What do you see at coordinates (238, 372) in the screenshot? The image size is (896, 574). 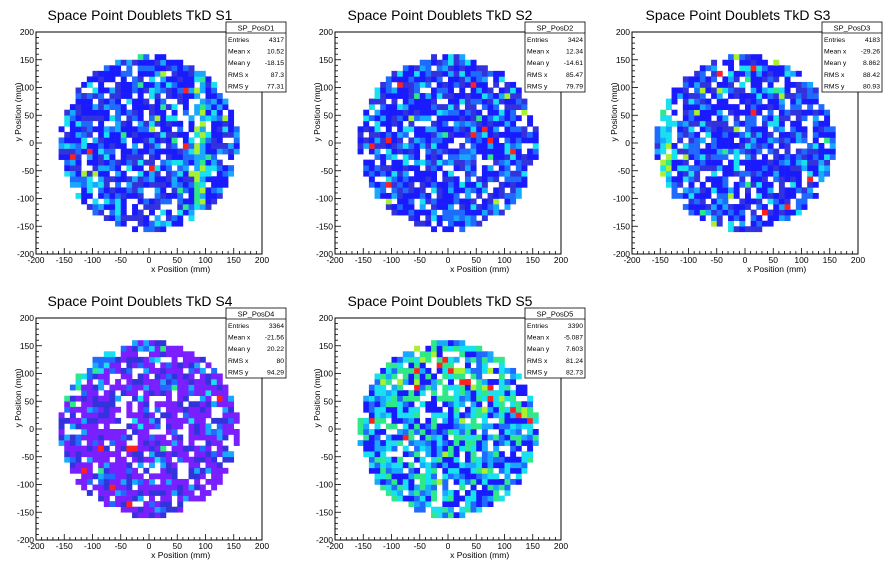 I see `stats-label: RMS y` at bounding box center [238, 372].